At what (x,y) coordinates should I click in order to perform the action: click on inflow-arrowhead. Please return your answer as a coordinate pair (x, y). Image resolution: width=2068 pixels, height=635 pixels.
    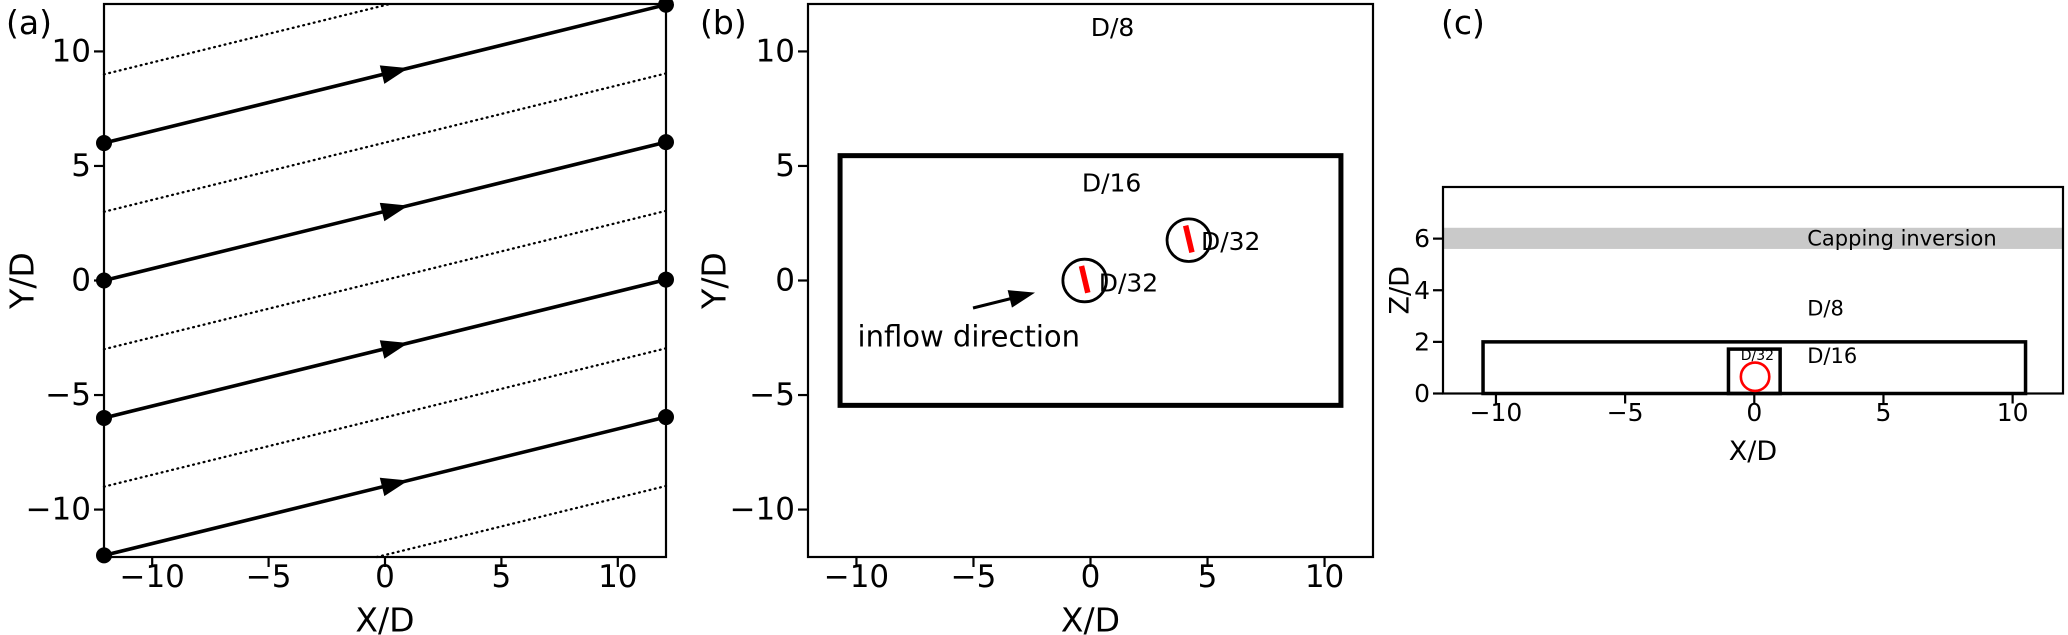
    Looking at the image, I should click on (1021, 299).